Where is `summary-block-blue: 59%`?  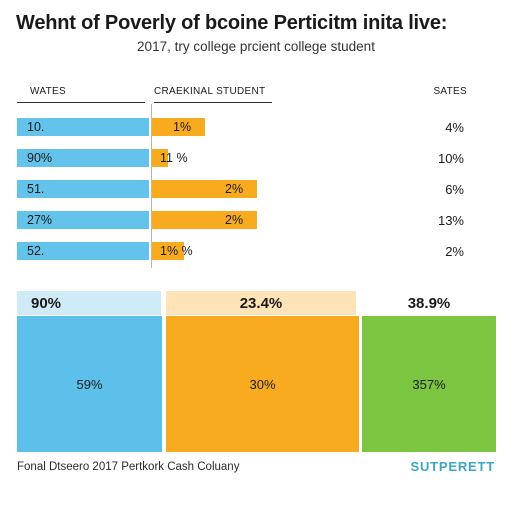 summary-block-blue: 59% is located at coordinates (89, 384).